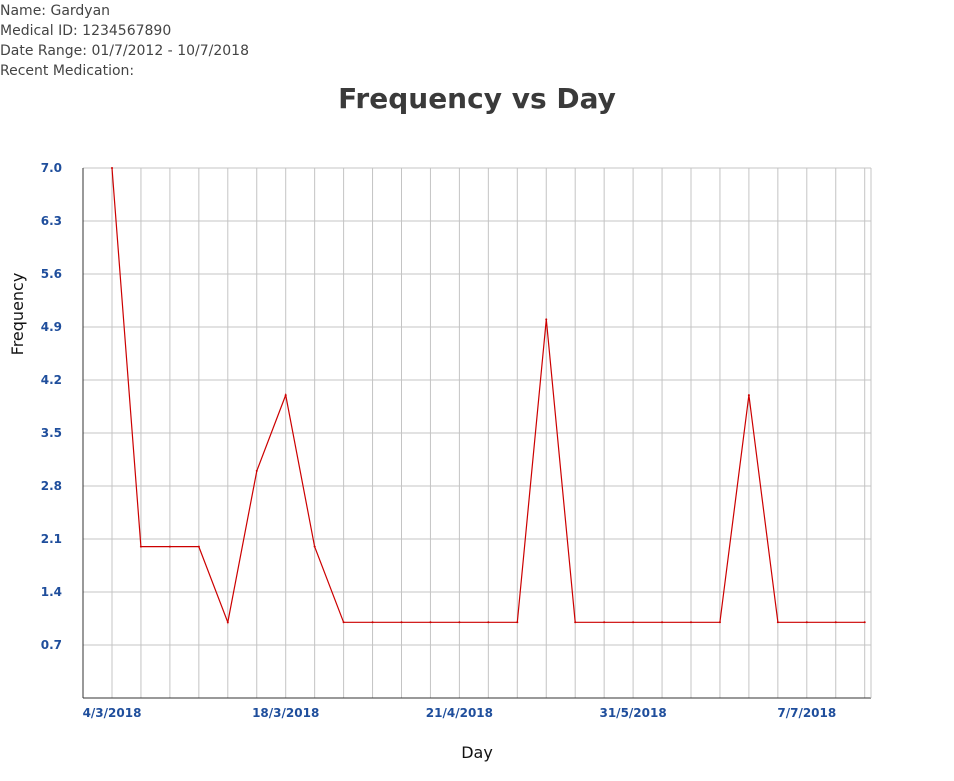 This screenshot has height=781, width=954. I want to click on x-tick-label: 4/3/2018, so click(112, 713).